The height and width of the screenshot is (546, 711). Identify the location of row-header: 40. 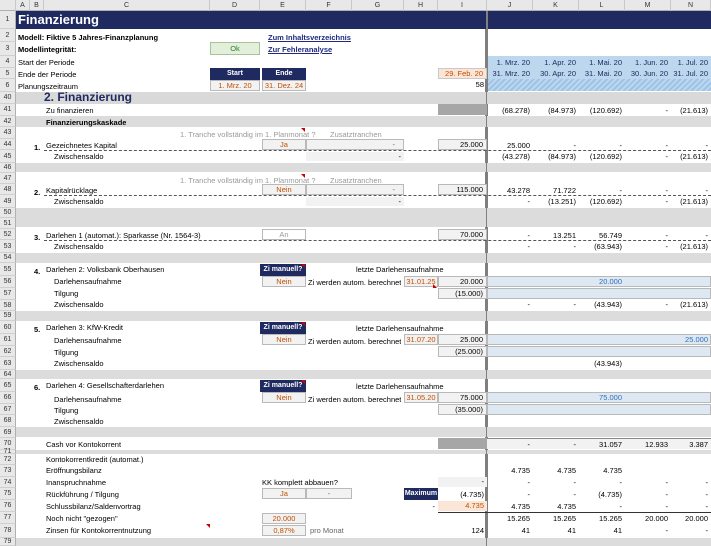
(8, 98).